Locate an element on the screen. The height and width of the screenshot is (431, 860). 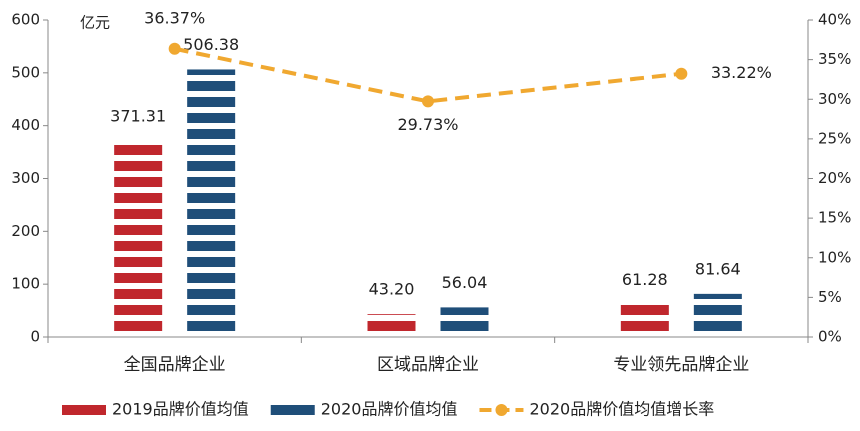
y-tick-label: 0 is located at coordinates (35, 337).